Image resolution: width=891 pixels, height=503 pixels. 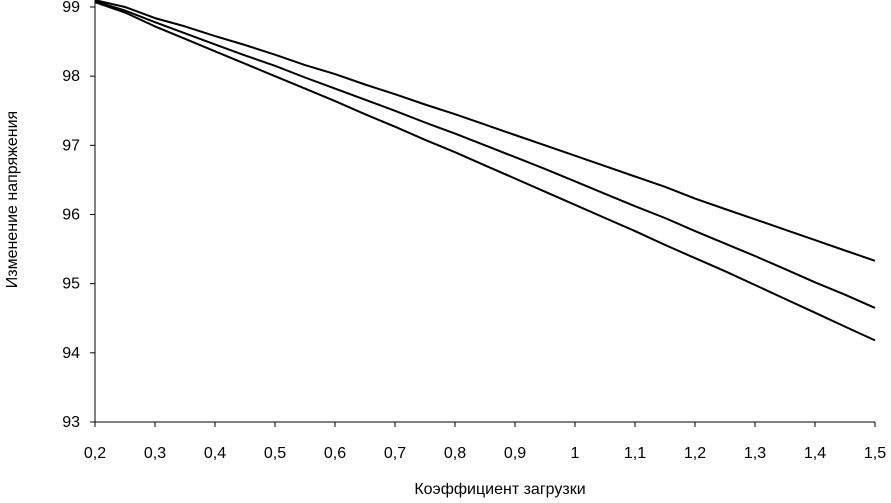 I want to click on x-tick-label: 0,3, so click(x=155, y=453).